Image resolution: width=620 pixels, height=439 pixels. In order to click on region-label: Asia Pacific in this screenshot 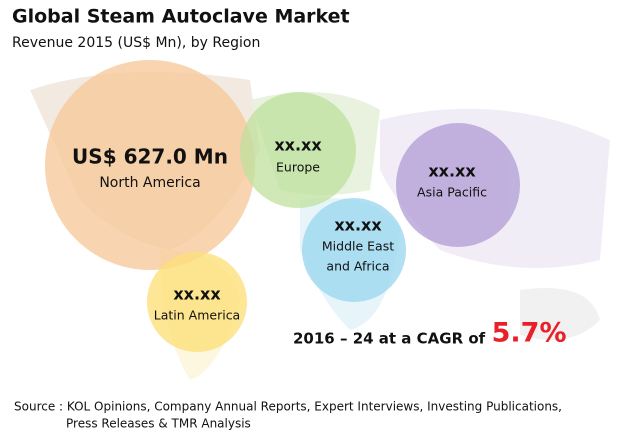, I will do `click(452, 192)`.